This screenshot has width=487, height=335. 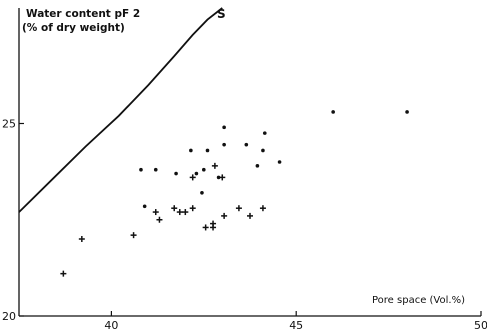 I want to click on x-tick-label: 40, so click(x=111, y=325).